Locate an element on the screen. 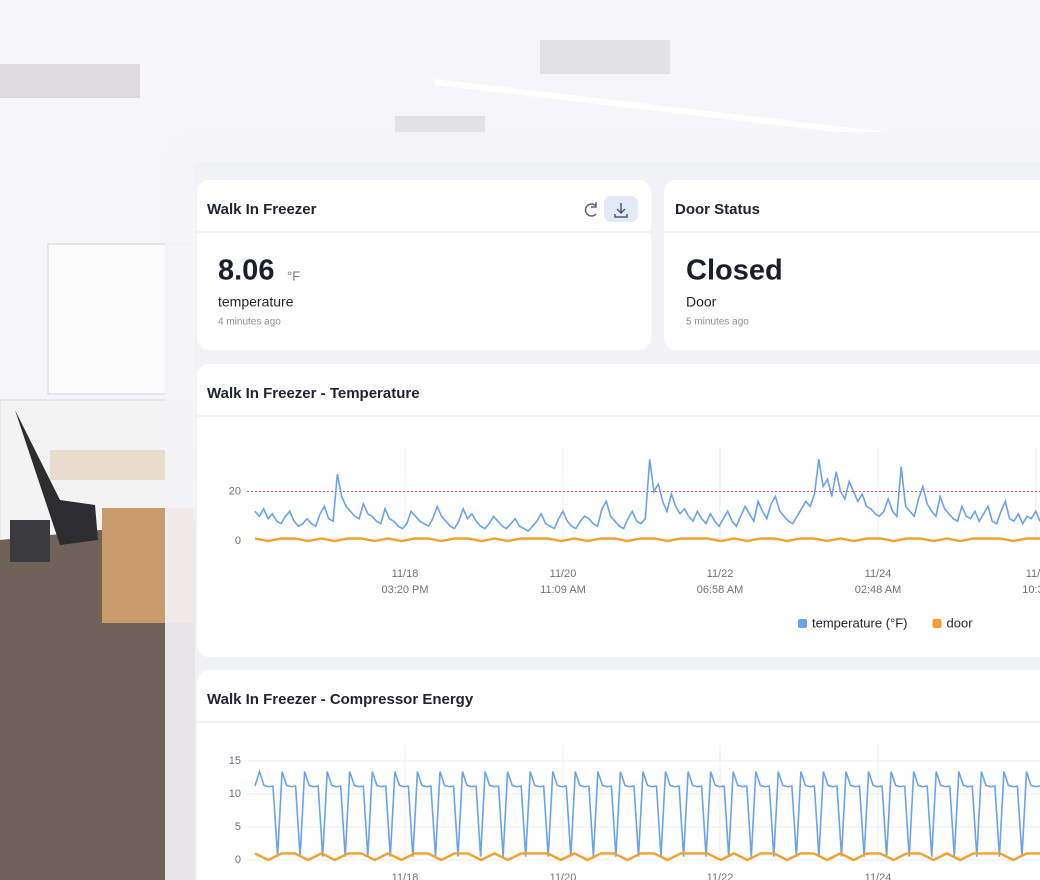 Image resolution: width=1040 pixels, height=880 pixels. reading-unit: °F is located at coordinates (293, 275).